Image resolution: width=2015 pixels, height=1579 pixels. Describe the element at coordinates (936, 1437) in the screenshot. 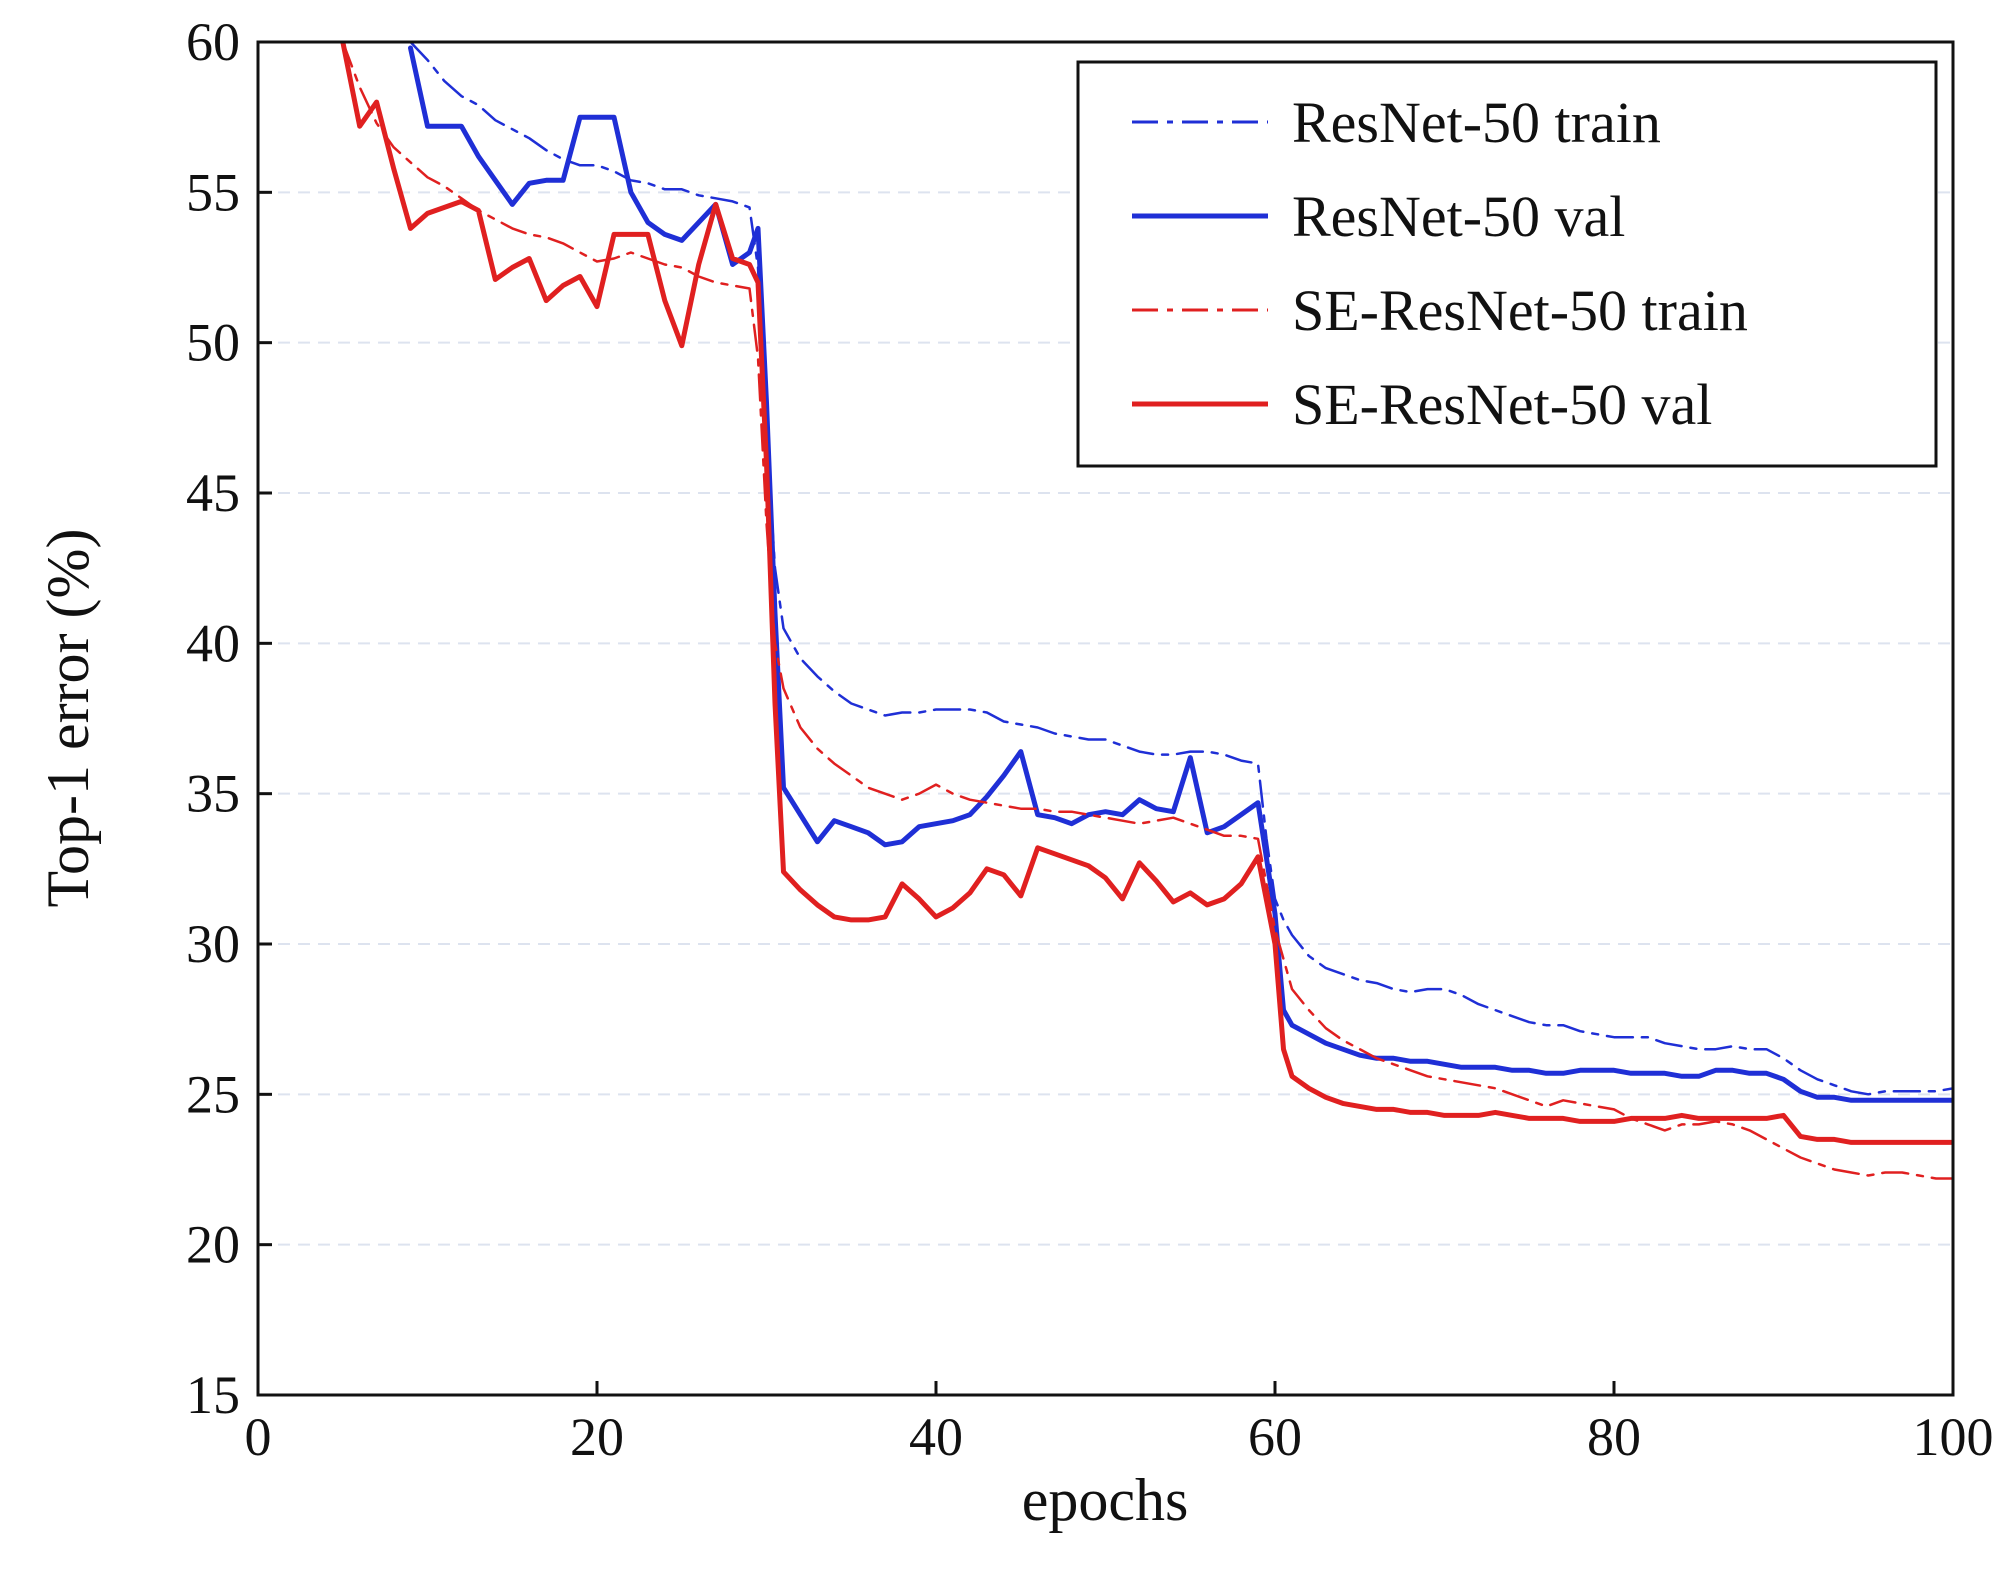

I see `x-tick-label-40: 40` at that location.